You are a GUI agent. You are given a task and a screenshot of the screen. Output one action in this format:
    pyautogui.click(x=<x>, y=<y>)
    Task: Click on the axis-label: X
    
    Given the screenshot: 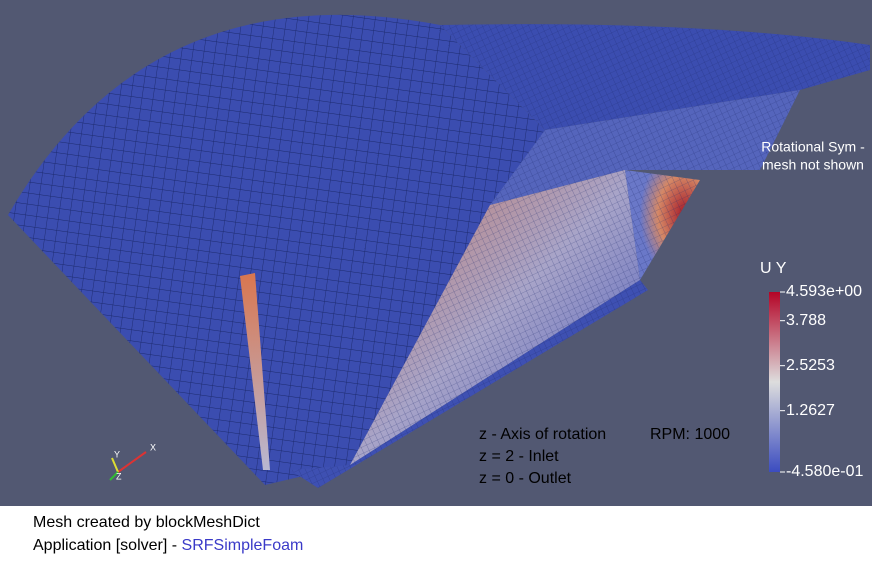 What is the action you would take?
    pyautogui.click(x=153, y=447)
    